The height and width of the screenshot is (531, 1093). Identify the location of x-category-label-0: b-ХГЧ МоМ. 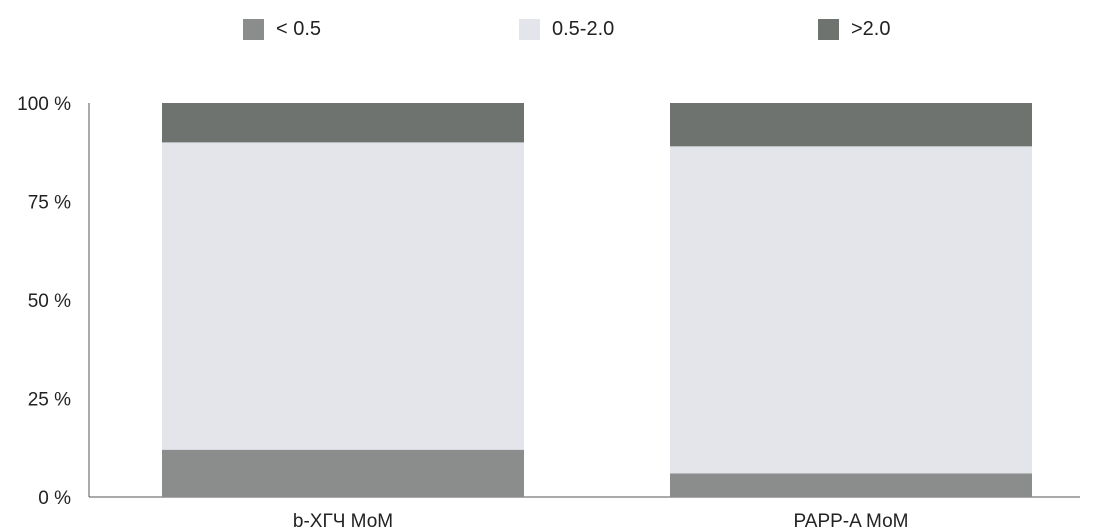
(343, 521).